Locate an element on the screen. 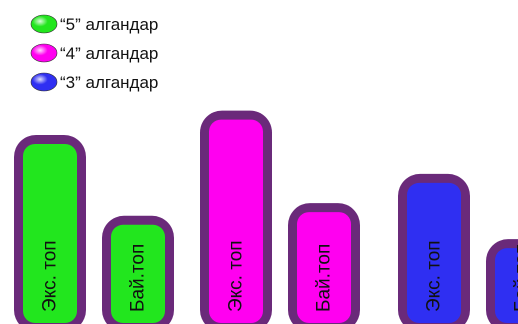  legend-item: “5” алгандар is located at coordinates (94, 24).